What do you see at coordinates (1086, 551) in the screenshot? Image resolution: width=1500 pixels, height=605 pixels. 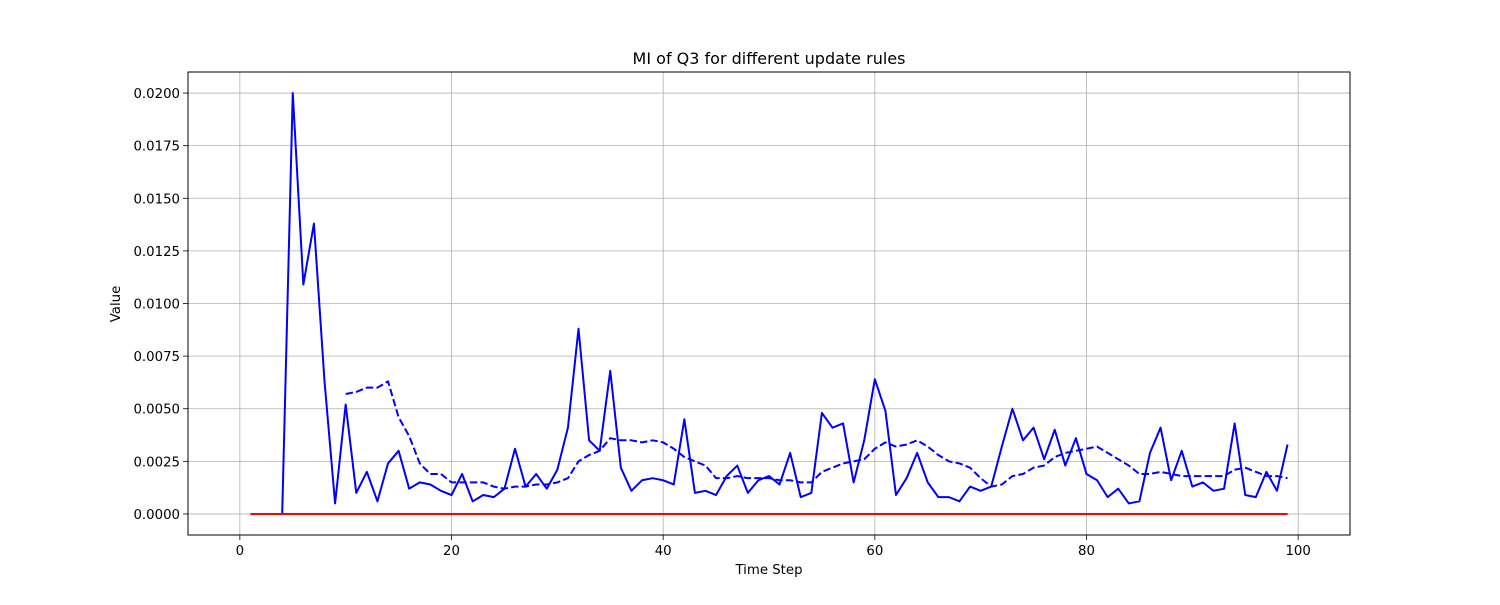 I see `x-tick-label: 80` at bounding box center [1086, 551].